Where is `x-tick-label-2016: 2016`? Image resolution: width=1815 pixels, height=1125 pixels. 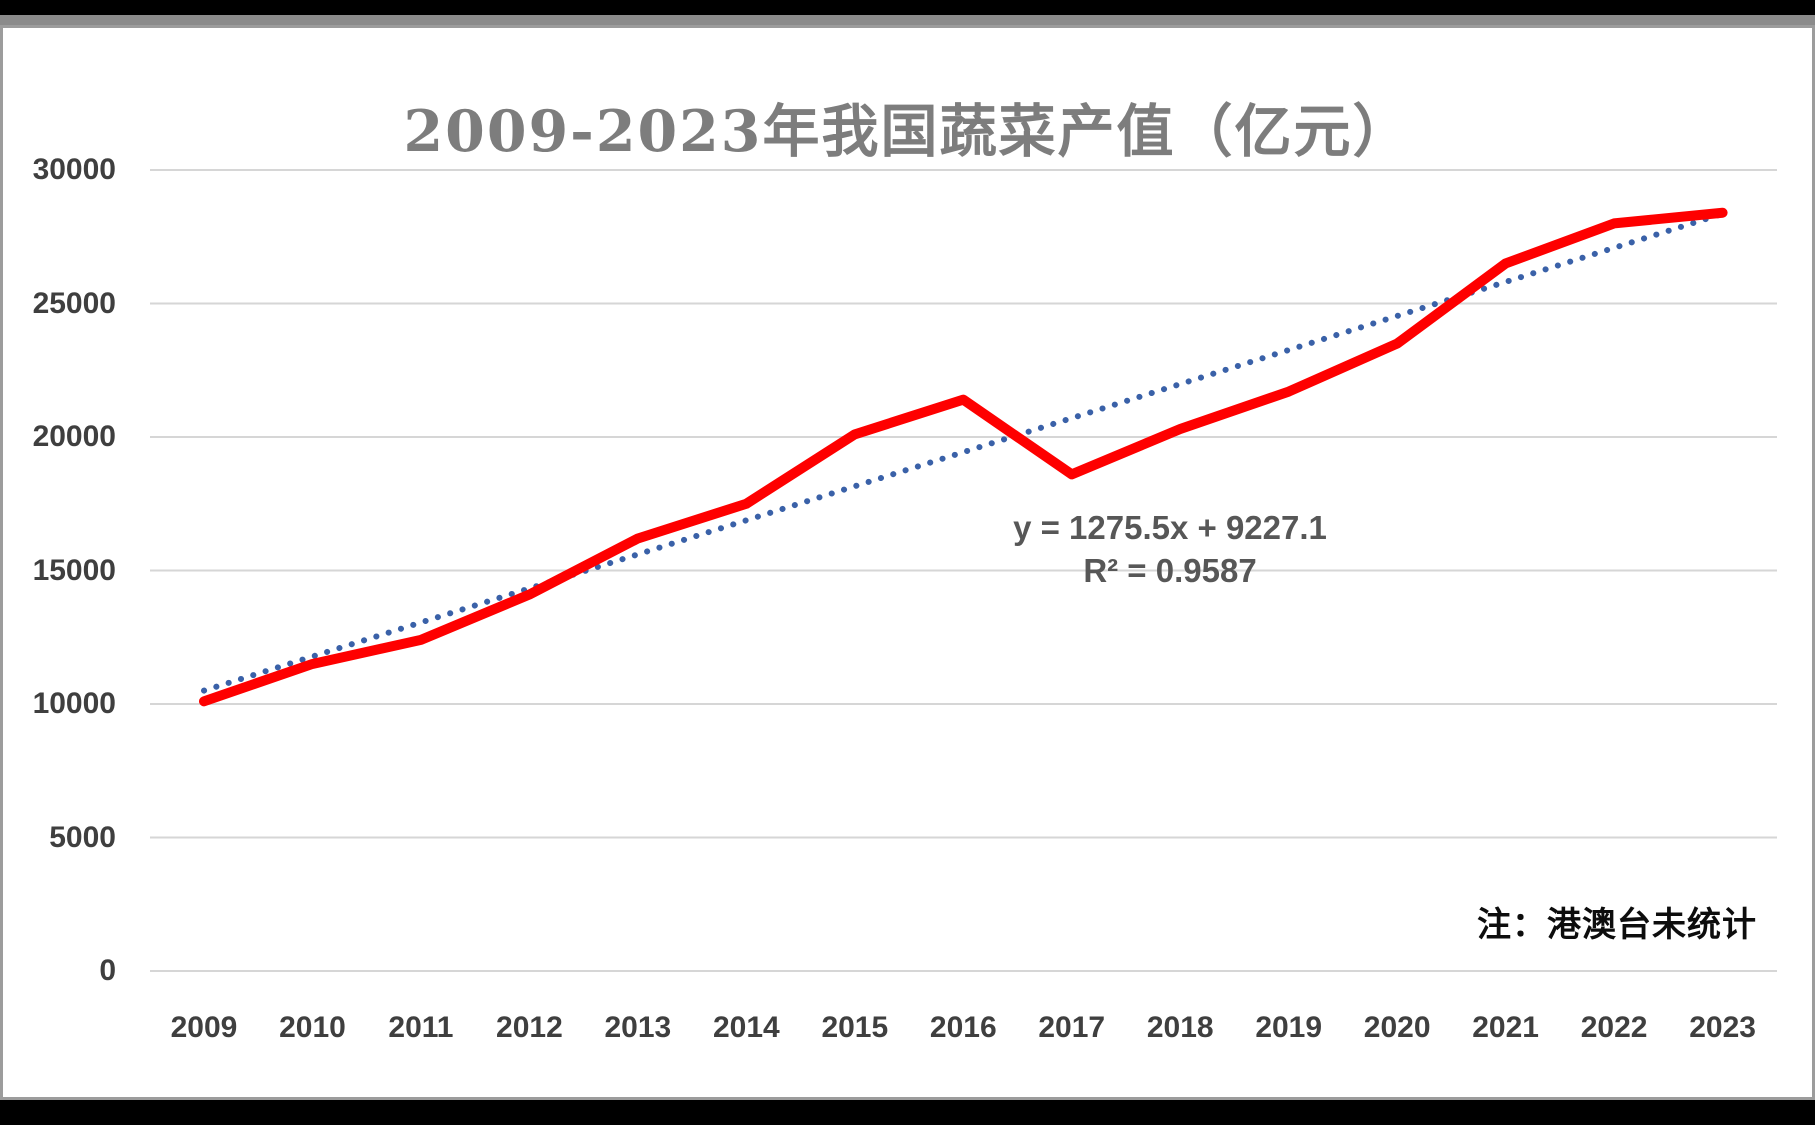
x-tick-label-2016: 2016 is located at coordinates (963, 1027).